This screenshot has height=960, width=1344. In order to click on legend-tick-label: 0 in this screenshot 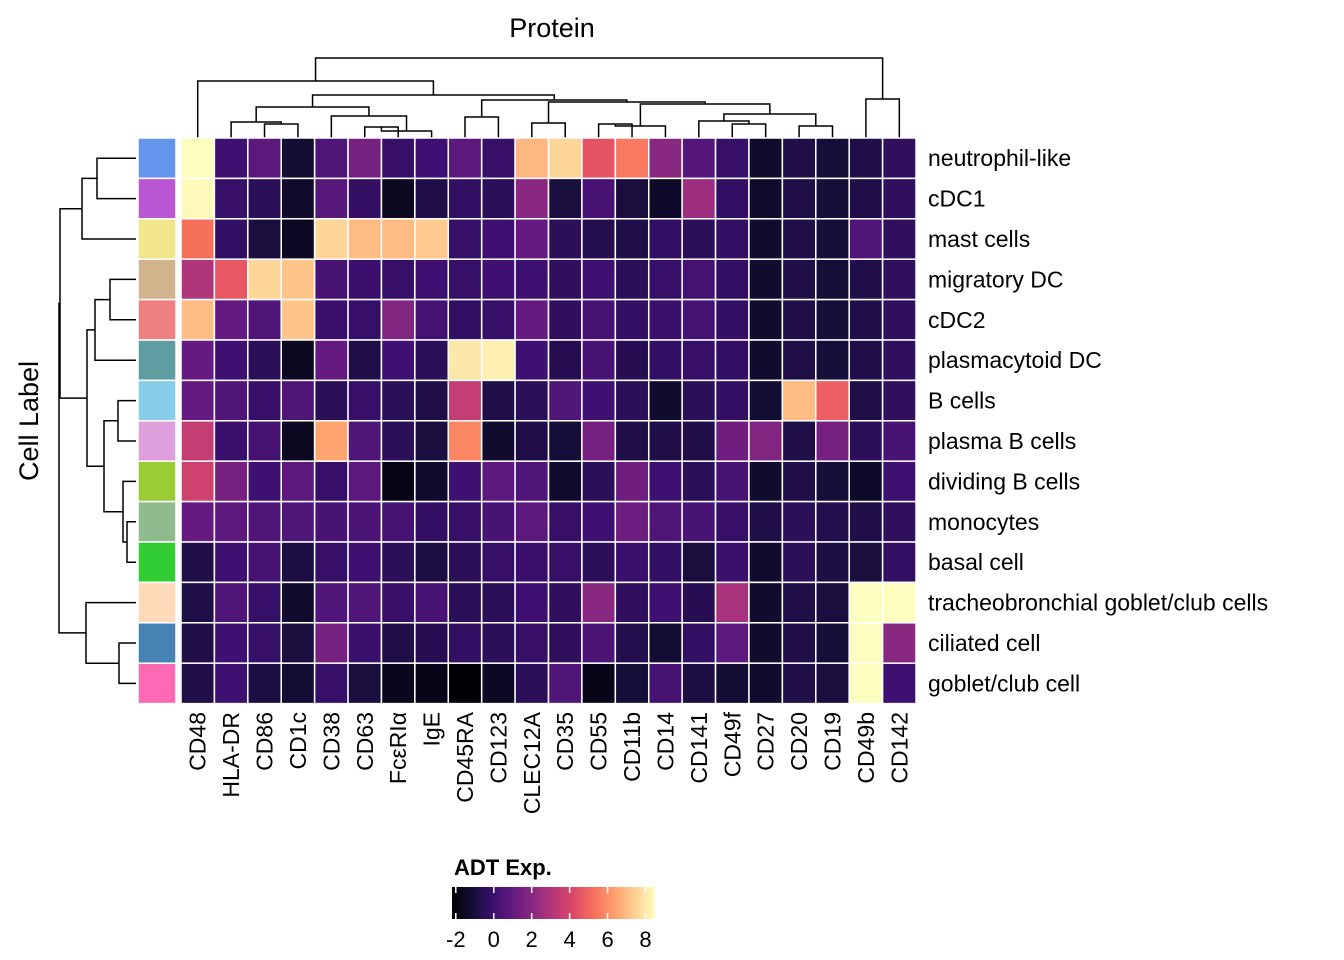, I will do `click(494, 939)`.